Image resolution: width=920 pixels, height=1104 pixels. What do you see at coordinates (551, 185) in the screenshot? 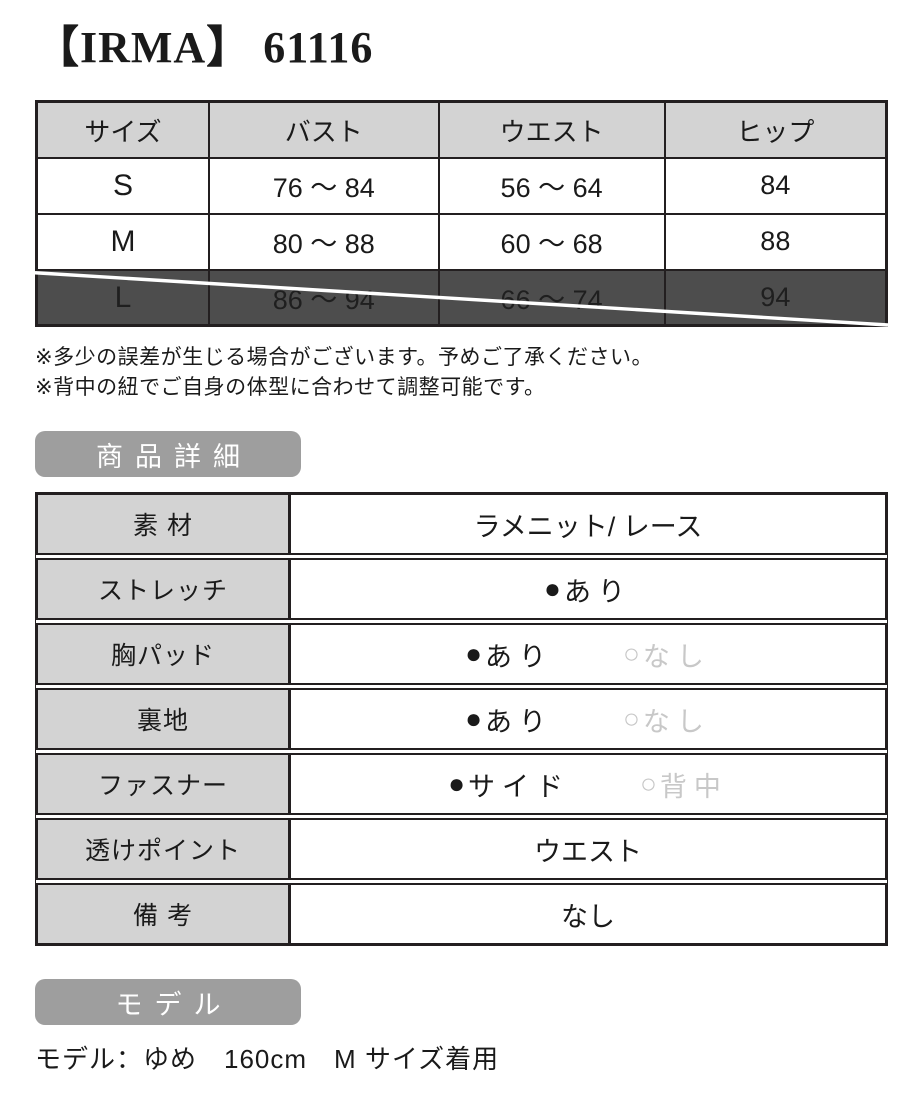
I see `size-cell-waist: 56 〜 64` at bounding box center [551, 185].